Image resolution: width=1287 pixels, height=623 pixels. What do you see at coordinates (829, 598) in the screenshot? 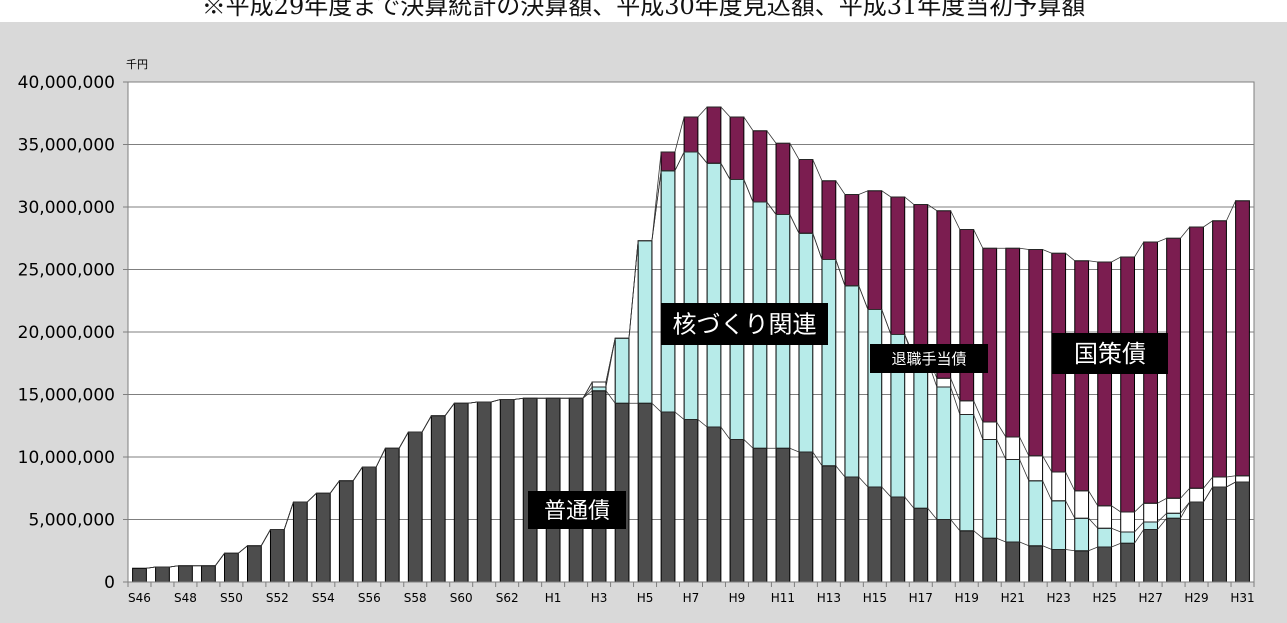
I see `x-tick-label: H13` at bounding box center [829, 598].